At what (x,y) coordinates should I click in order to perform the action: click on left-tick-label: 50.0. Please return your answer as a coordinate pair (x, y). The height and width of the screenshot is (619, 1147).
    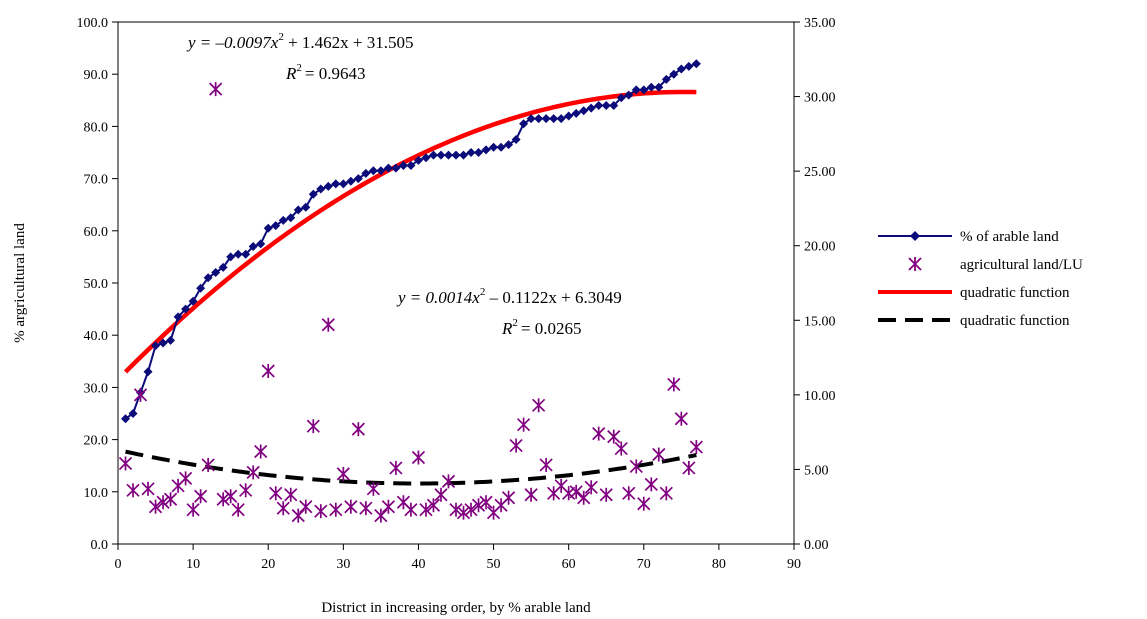
    Looking at the image, I should click on (96, 284).